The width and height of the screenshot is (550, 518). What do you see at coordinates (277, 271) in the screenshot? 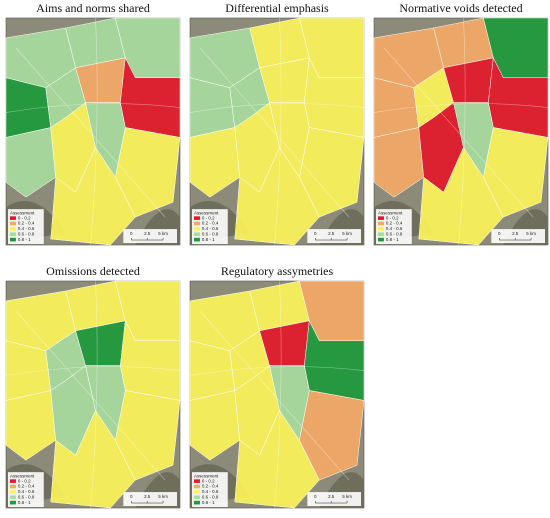
I see `map-title: Regulatory assymetries` at bounding box center [277, 271].